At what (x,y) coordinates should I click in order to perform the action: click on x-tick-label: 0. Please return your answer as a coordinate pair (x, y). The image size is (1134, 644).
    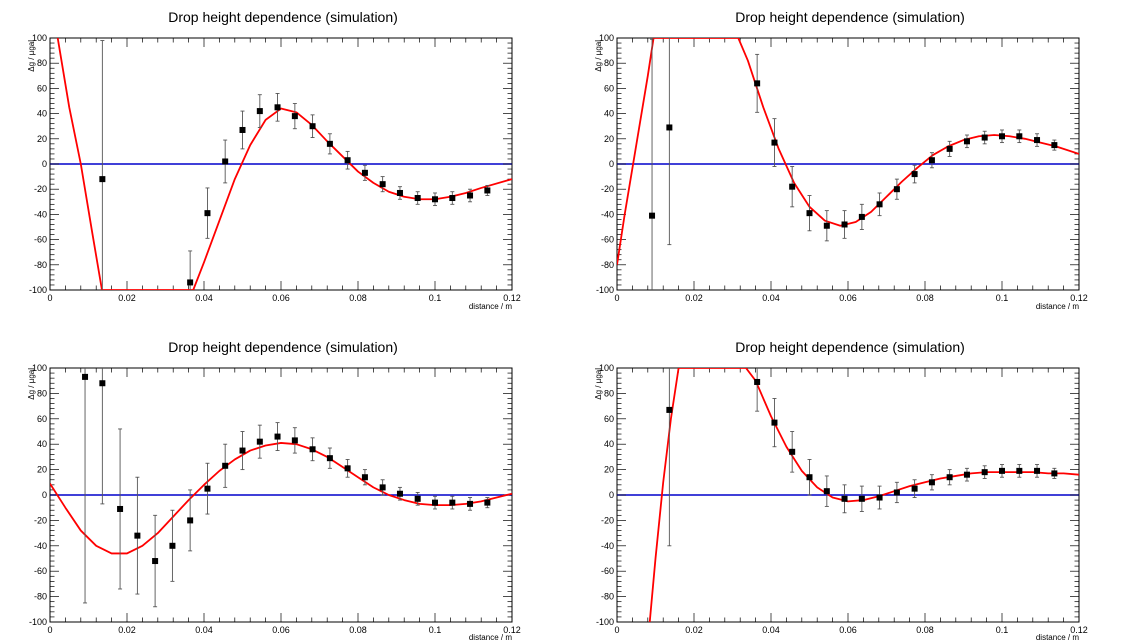
    Looking at the image, I should click on (49, 630).